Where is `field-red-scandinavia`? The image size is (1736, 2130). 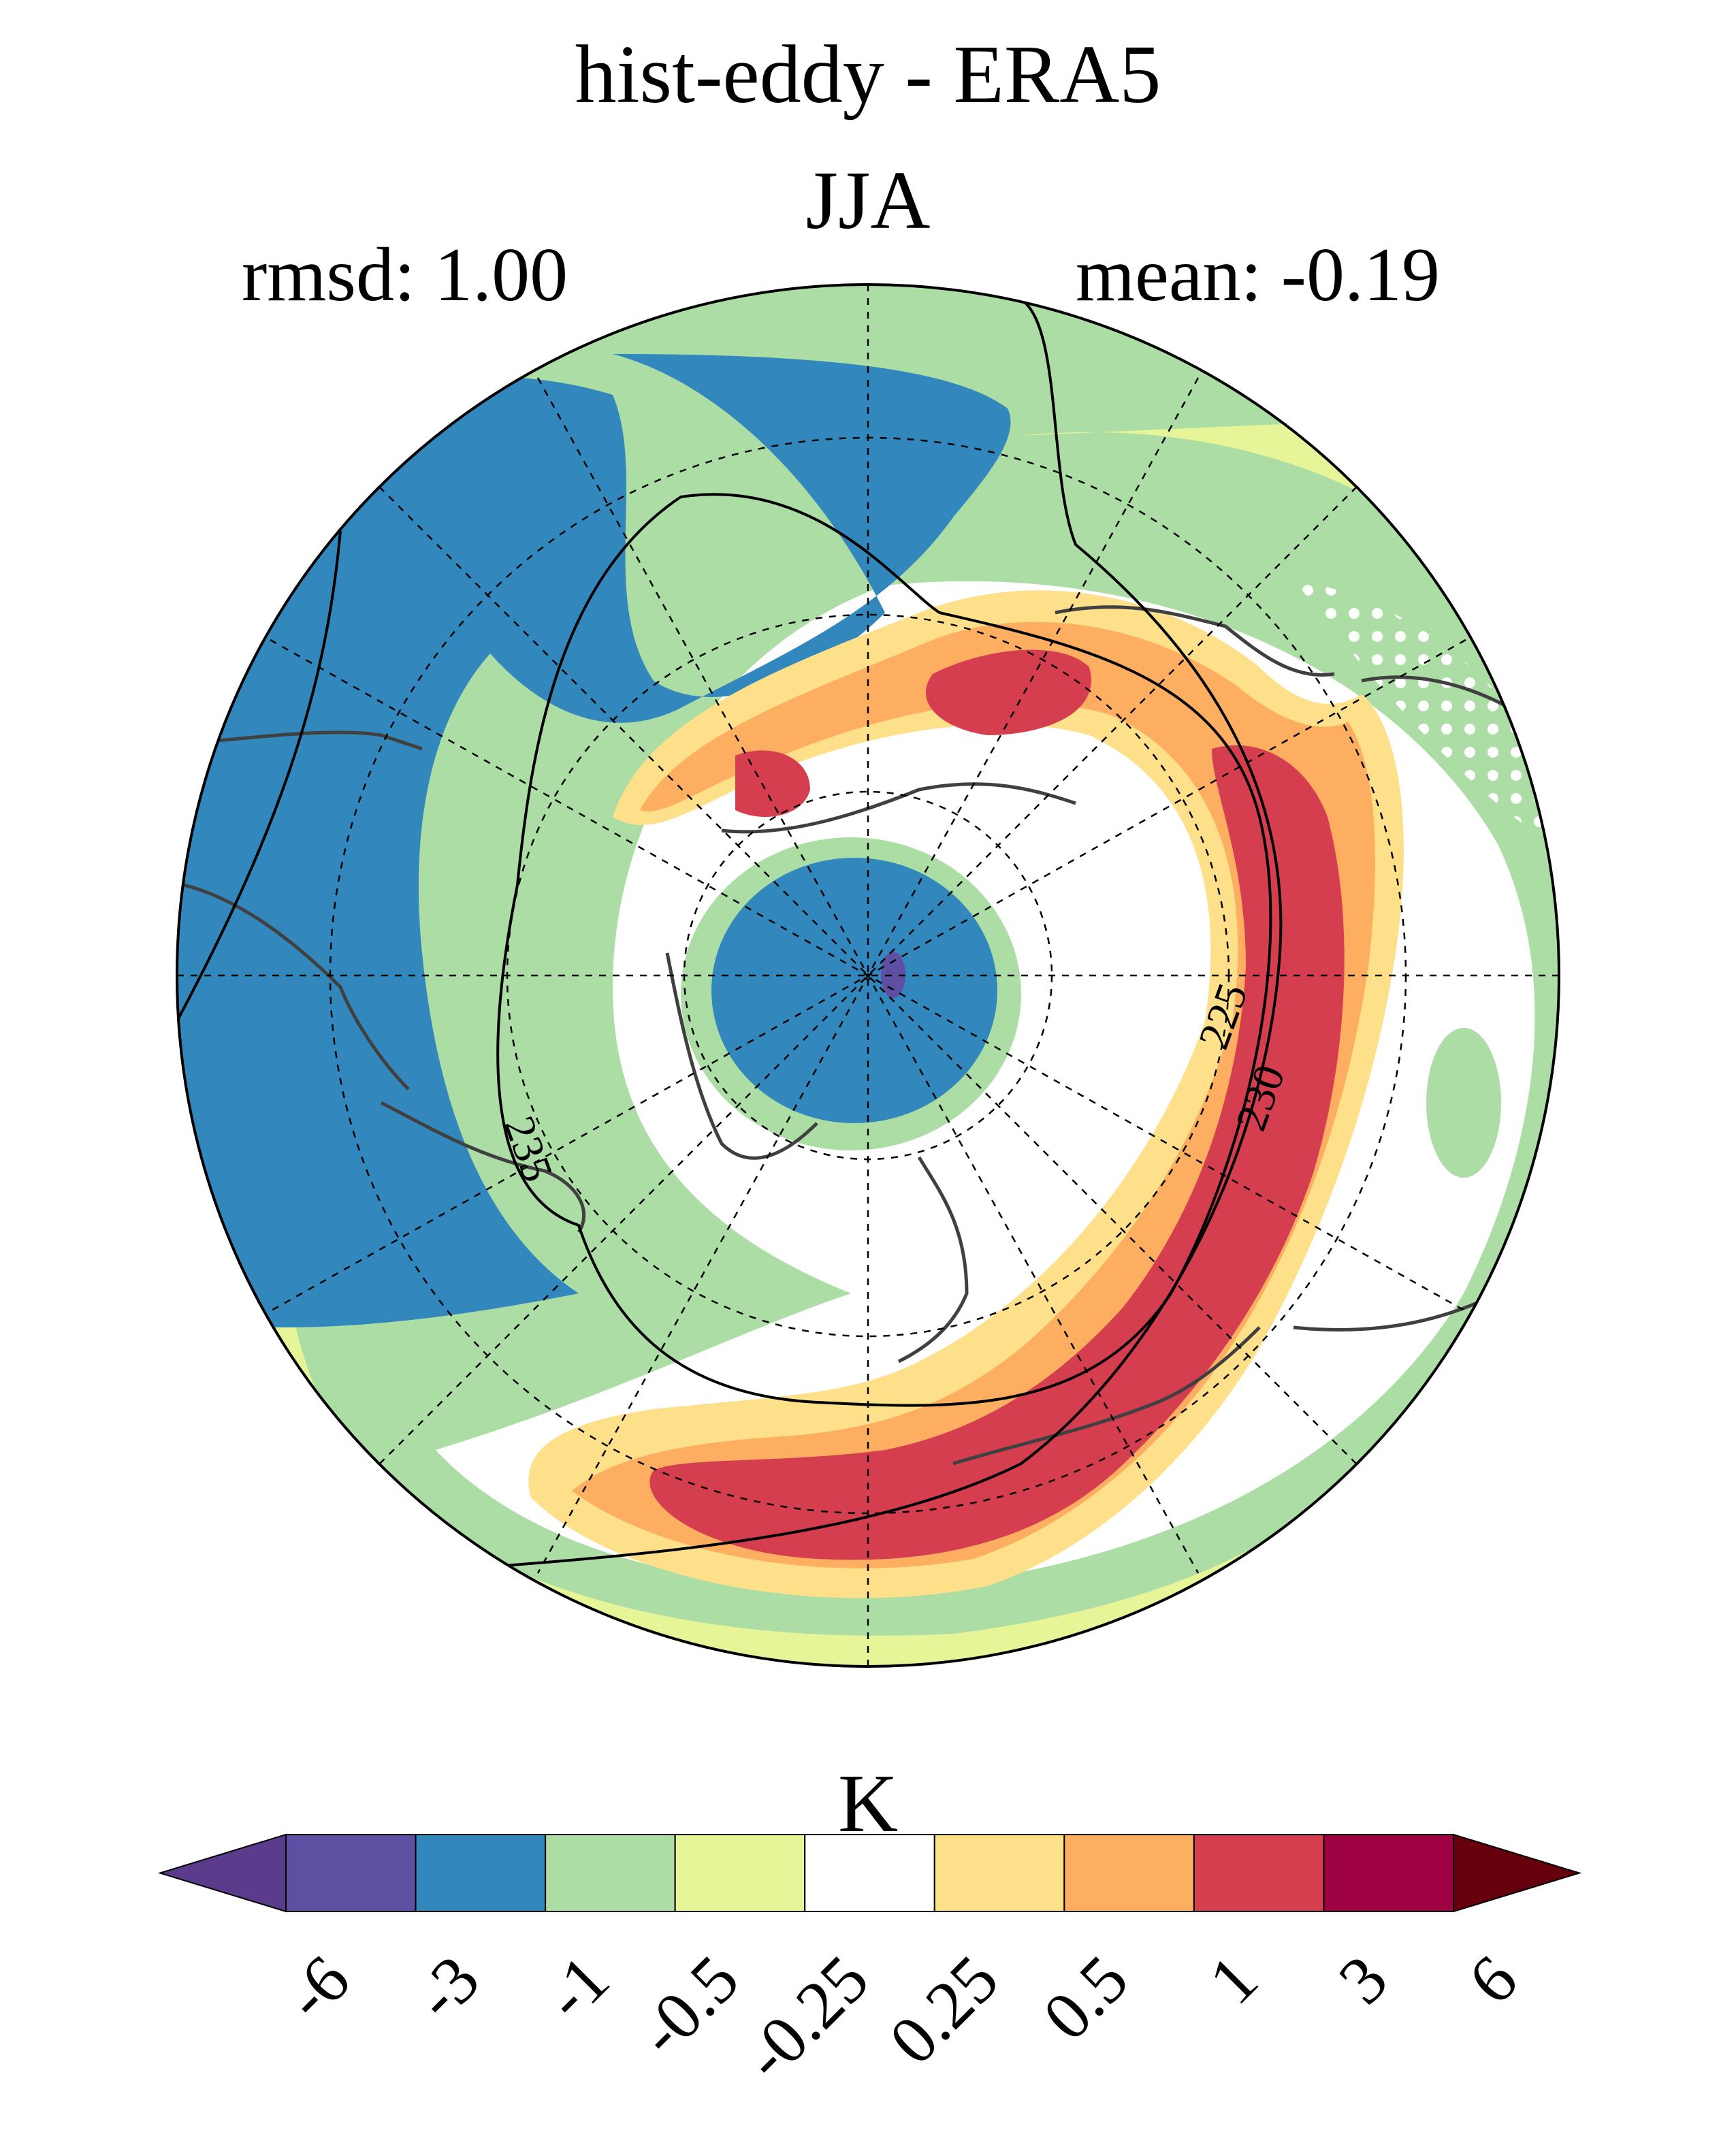 field-red-scandinavia is located at coordinates (772, 783).